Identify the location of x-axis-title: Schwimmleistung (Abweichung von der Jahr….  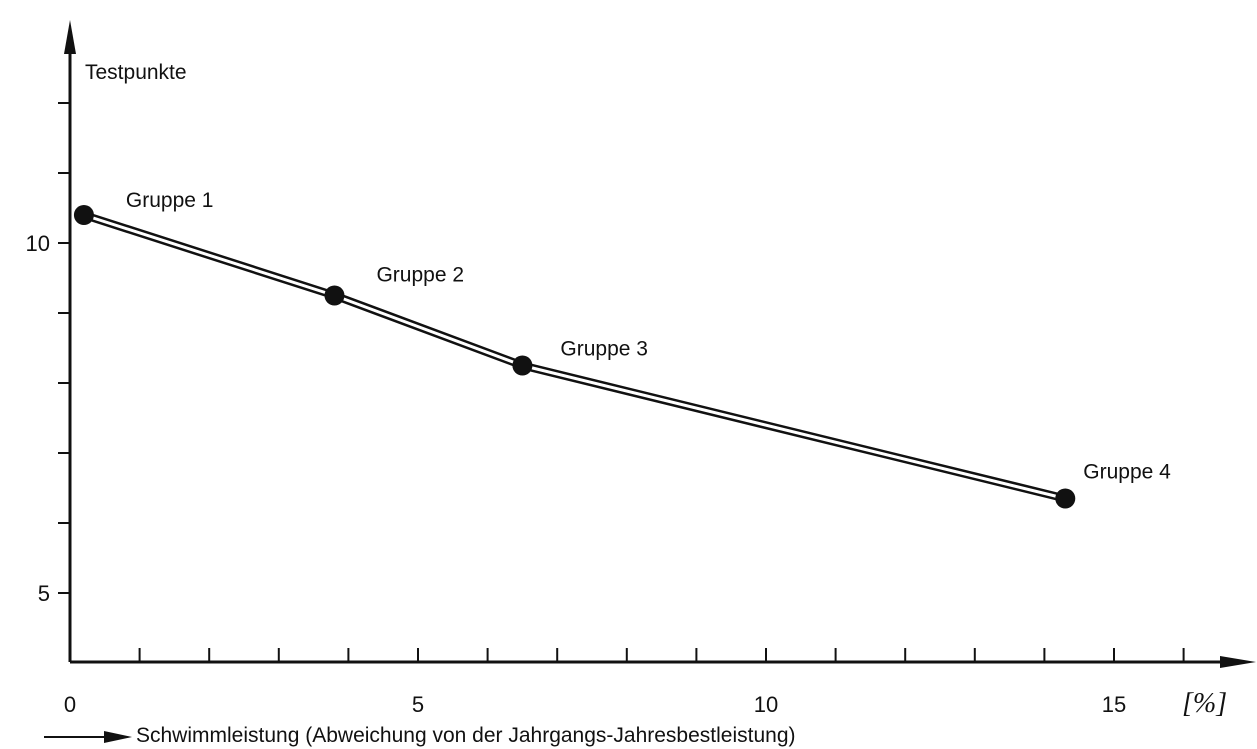
(466, 735).